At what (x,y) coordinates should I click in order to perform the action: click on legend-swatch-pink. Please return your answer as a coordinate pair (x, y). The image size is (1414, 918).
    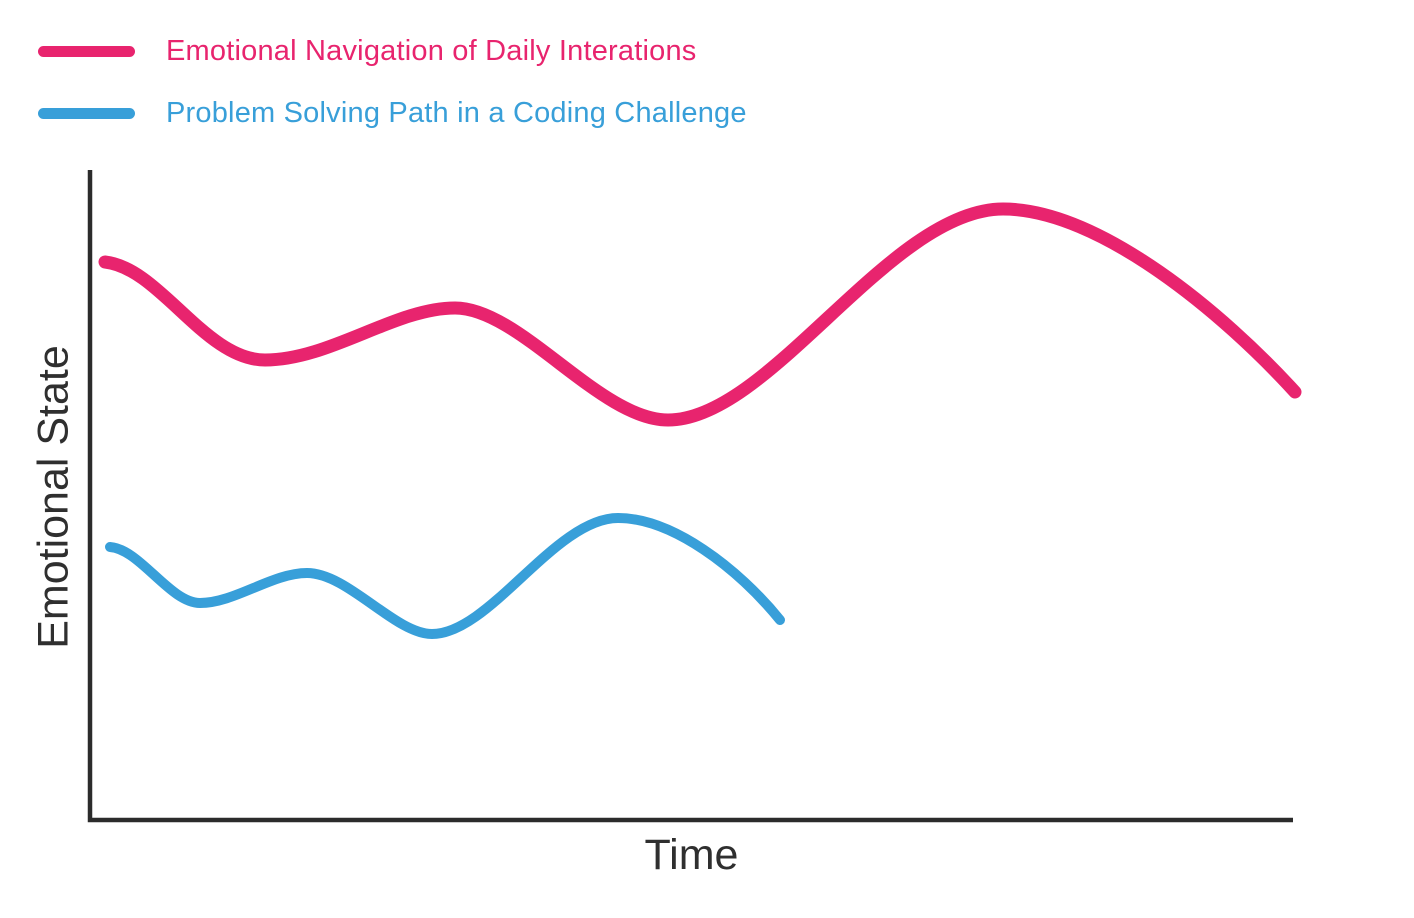
    Looking at the image, I should click on (86, 51).